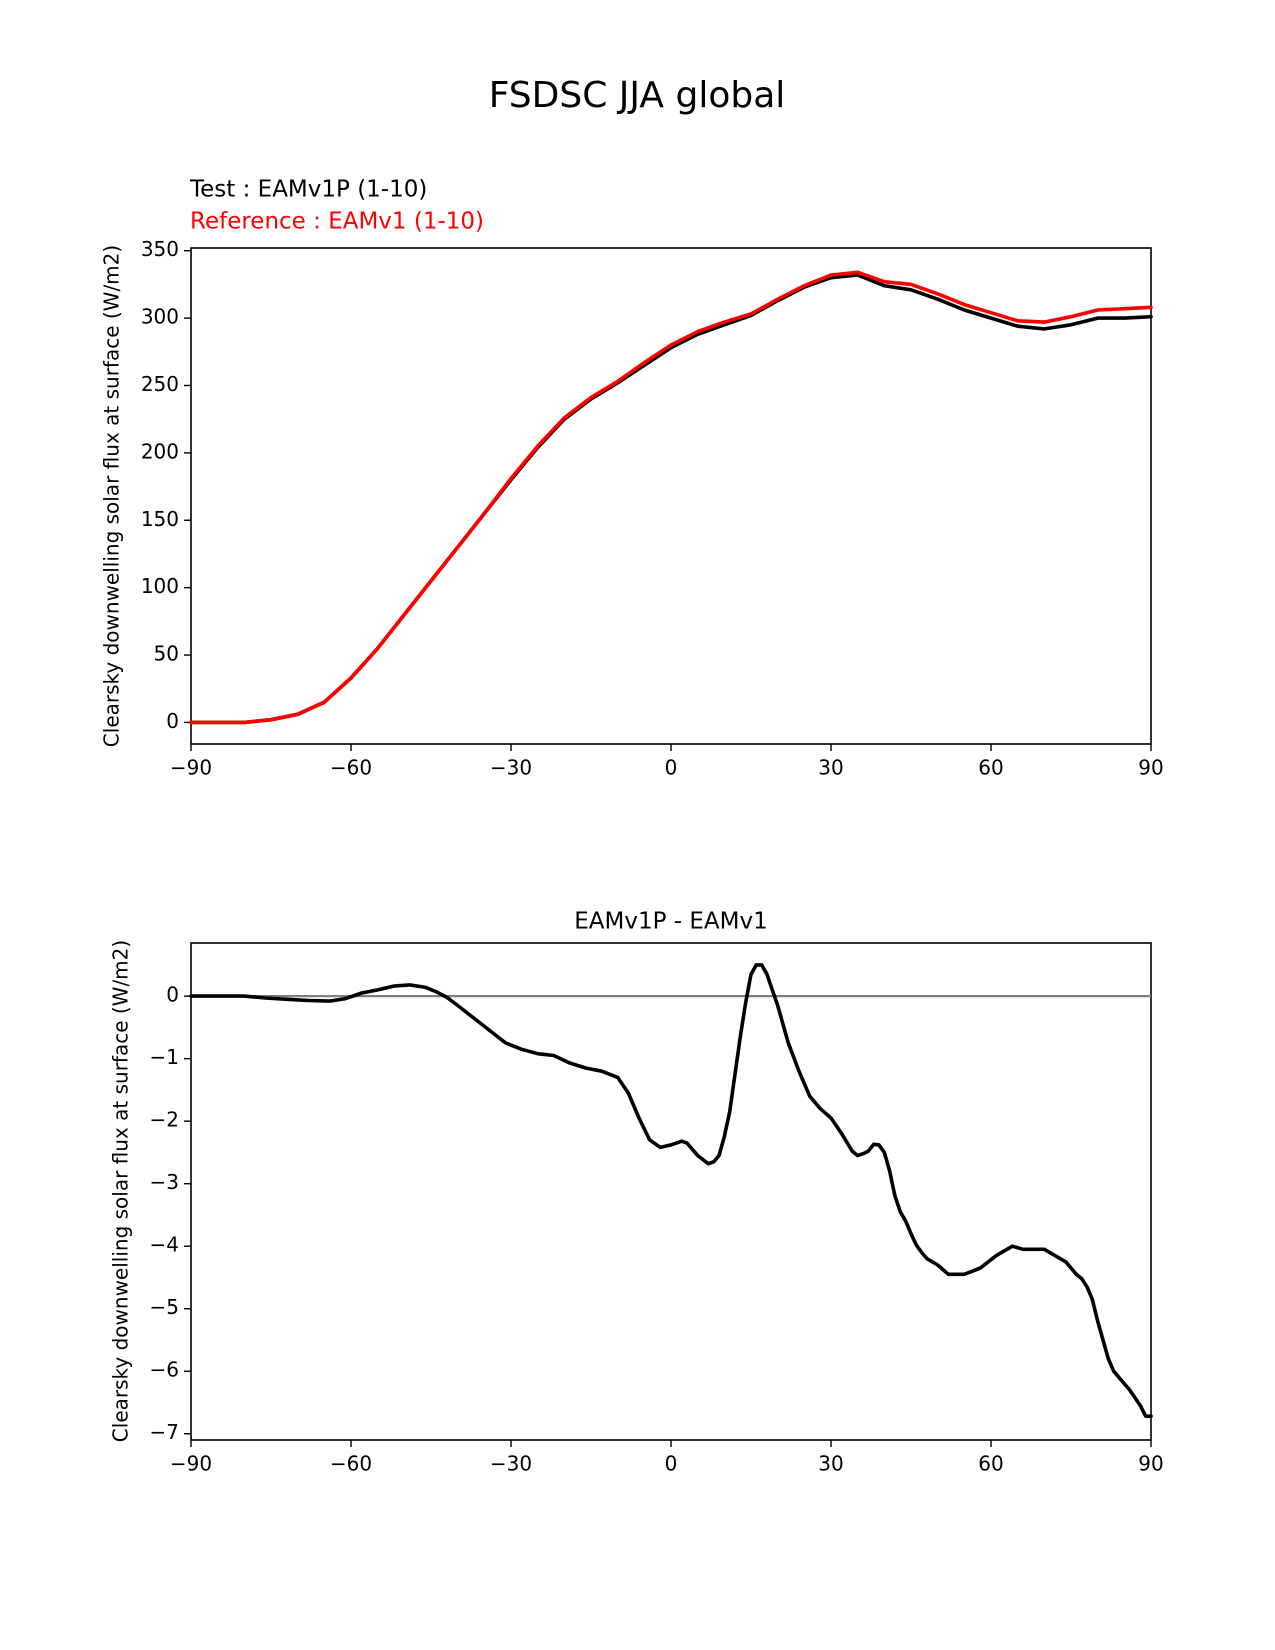 The image size is (1275, 1650). I want to click on bottom-chart-ytick-label: −7, so click(164, 1432).